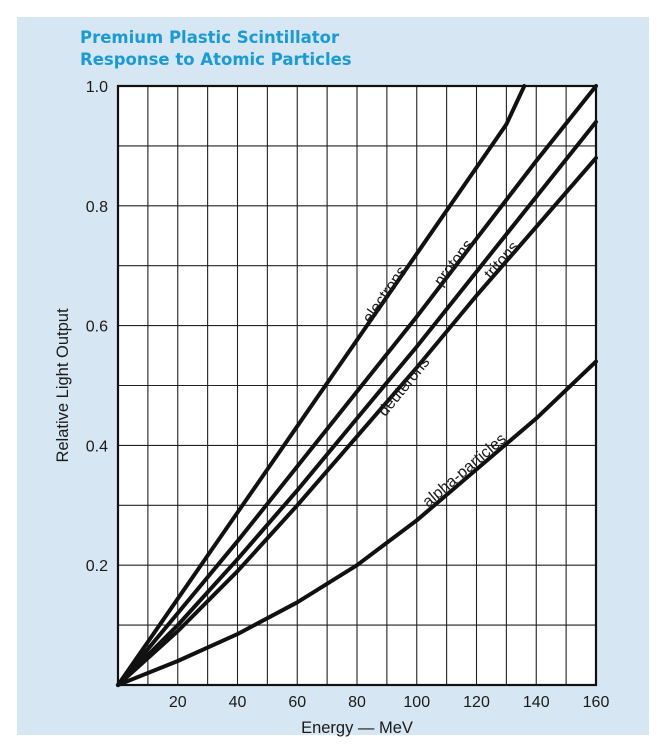 This screenshot has height=752, width=668. I want to click on x-tick-label: 80, so click(357, 702).